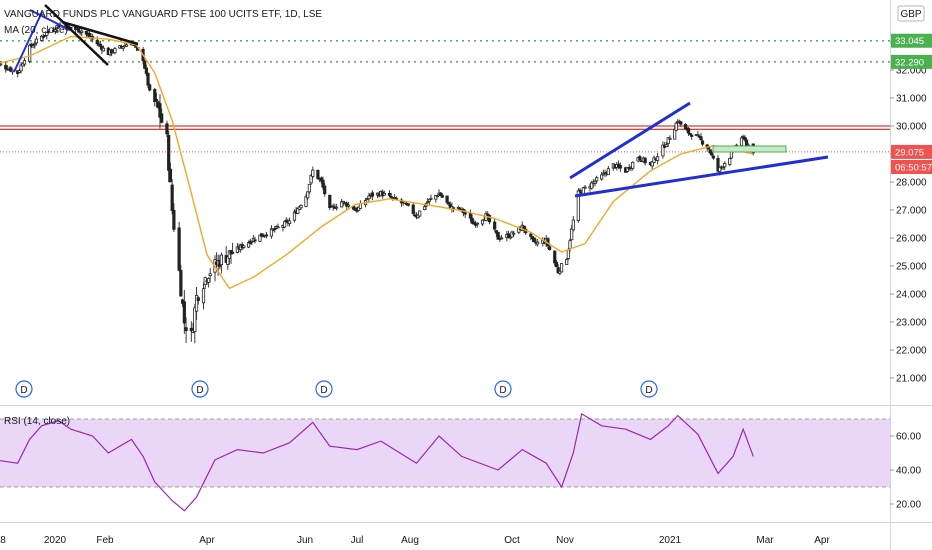 This screenshot has width=932, height=550. I want to click on time-tick-label: 2020, so click(55, 540).